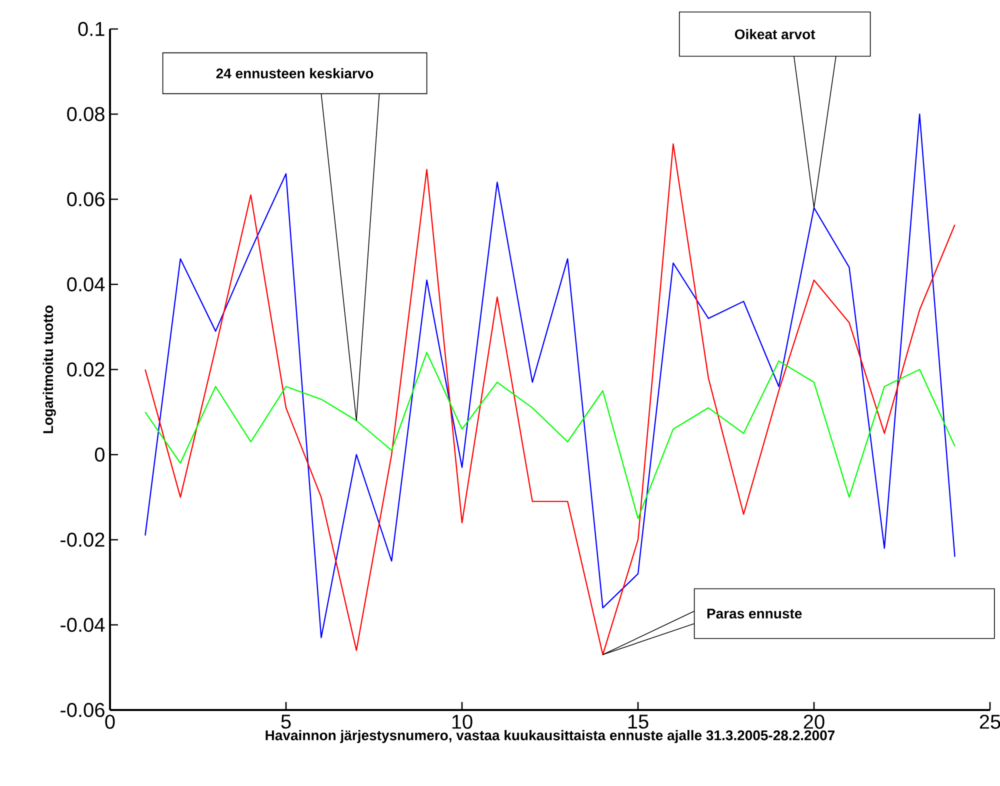 This screenshot has width=1000, height=786. What do you see at coordinates (814, 721) in the screenshot?
I see `x-tick-label: 20` at bounding box center [814, 721].